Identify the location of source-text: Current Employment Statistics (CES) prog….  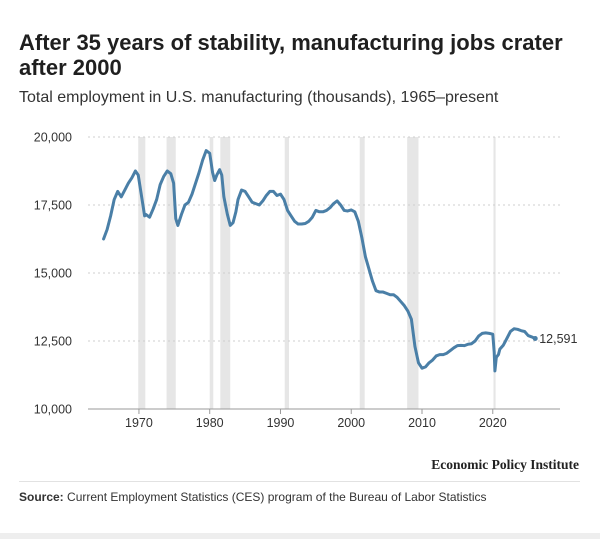
(277, 497).